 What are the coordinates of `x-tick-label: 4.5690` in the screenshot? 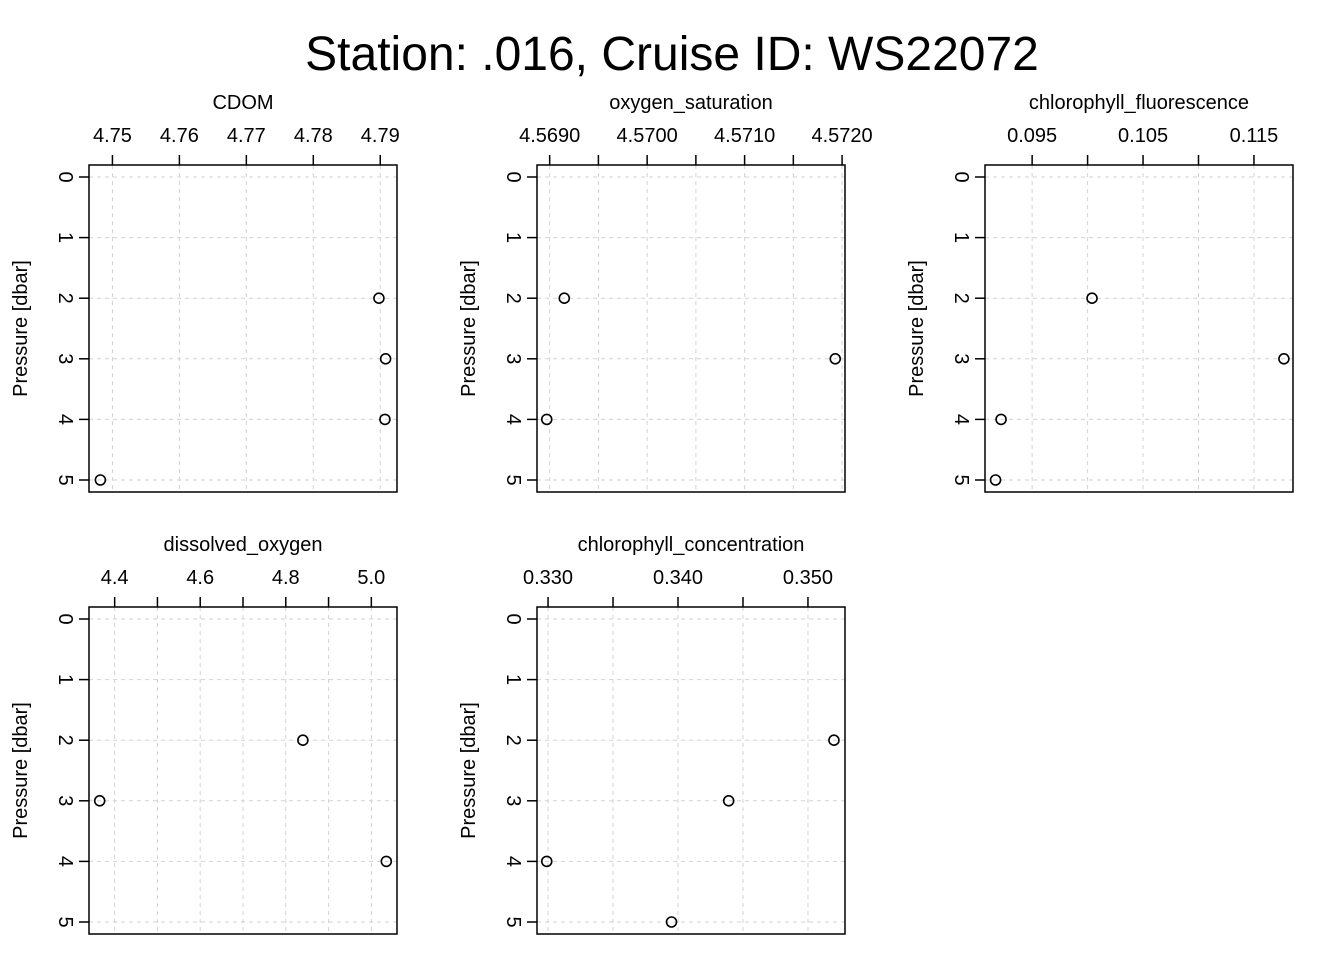 It's located at (549, 136).